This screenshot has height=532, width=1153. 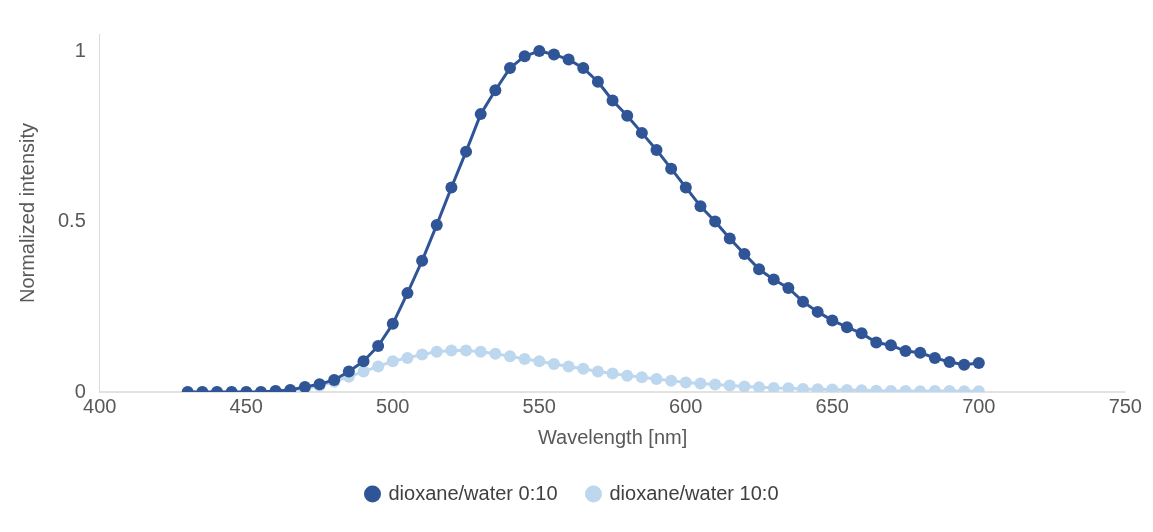 What do you see at coordinates (832, 405) in the screenshot?
I see `x-tick-label: 650` at bounding box center [832, 405].